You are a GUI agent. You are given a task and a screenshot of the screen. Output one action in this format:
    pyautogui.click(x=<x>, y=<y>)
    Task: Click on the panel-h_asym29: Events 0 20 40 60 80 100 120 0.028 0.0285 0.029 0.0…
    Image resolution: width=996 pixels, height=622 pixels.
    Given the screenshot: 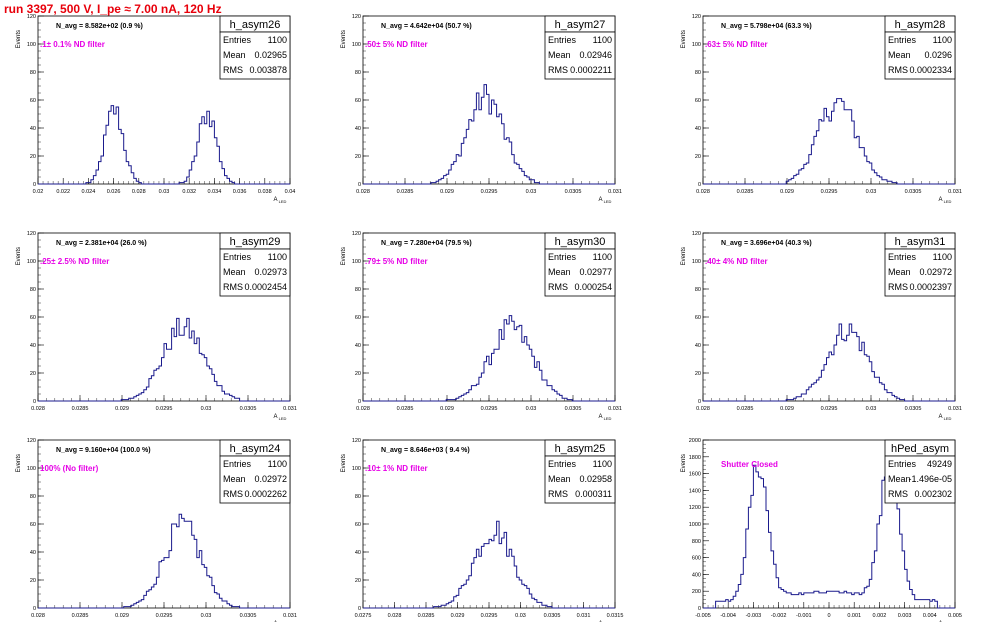 What is the action you would take?
    pyautogui.click(x=156, y=326)
    